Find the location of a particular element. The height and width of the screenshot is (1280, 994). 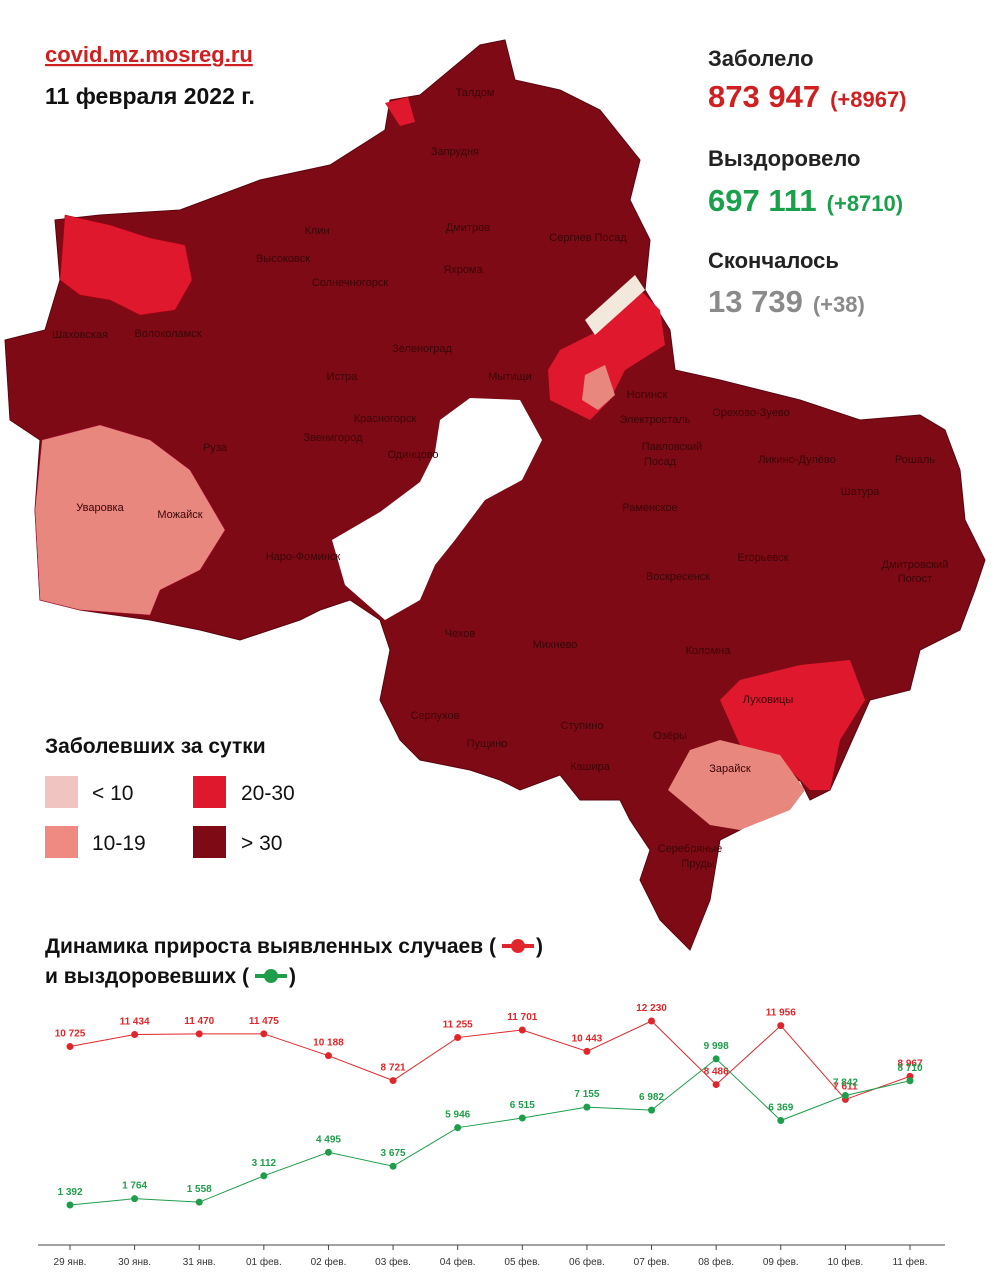

map-label: Высоковск is located at coordinates (283, 259).